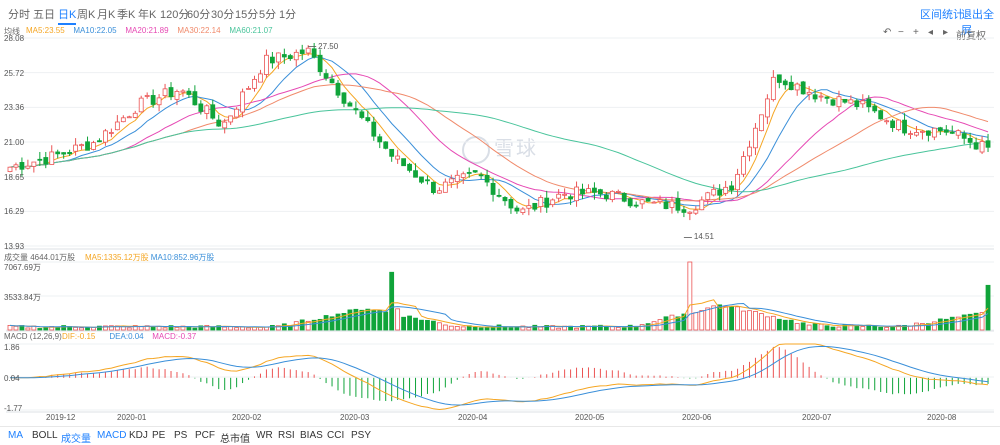 The height and width of the screenshot is (445, 1000). Describe the element at coordinates (175, 15) in the screenshot. I see `period-tab-7: 120分` at that location.